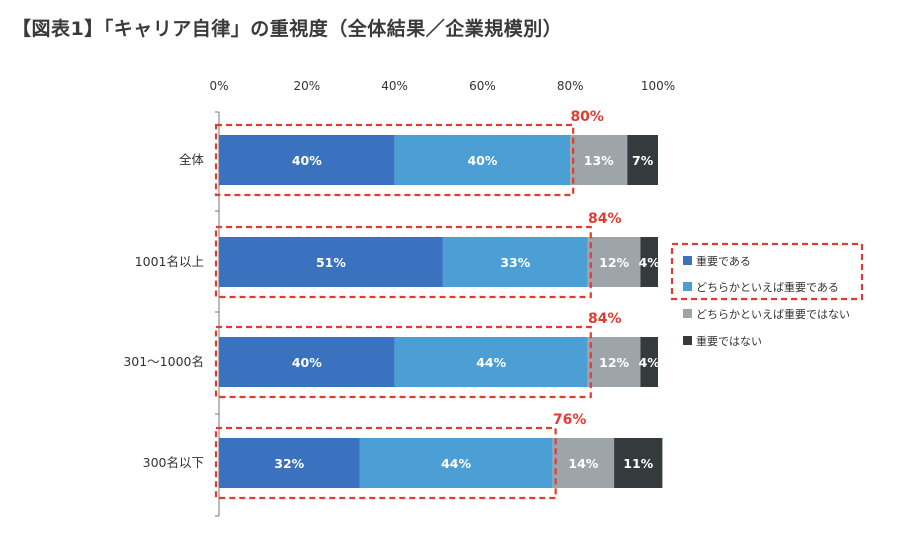 The image size is (903, 554). Describe the element at coordinates (570, 86) in the screenshot. I see `x-tick-label: 80%` at that location.